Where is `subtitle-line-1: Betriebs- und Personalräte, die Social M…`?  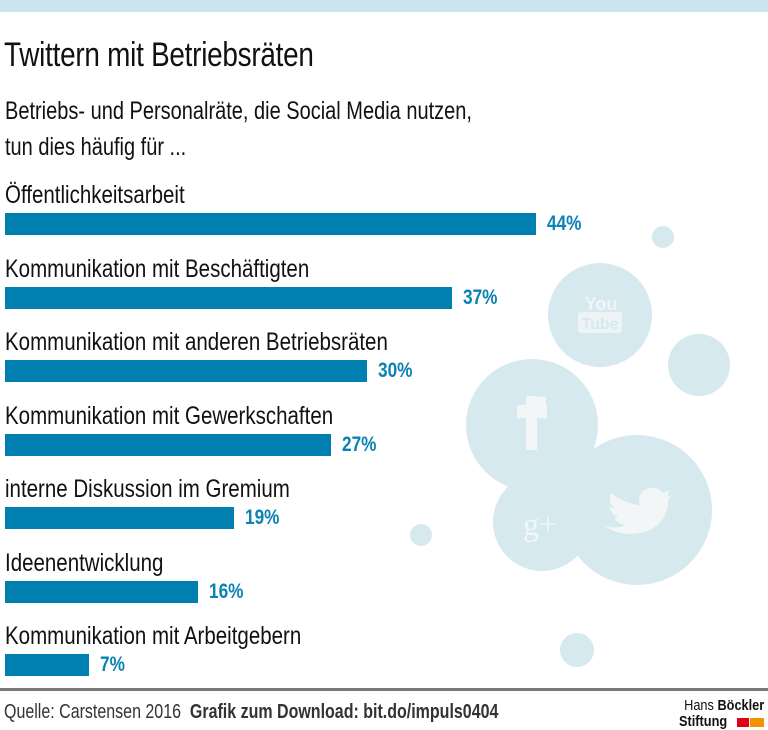
subtitle-line-1: Betriebs- und Personalräte, die Social M… is located at coordinates (238, 111).